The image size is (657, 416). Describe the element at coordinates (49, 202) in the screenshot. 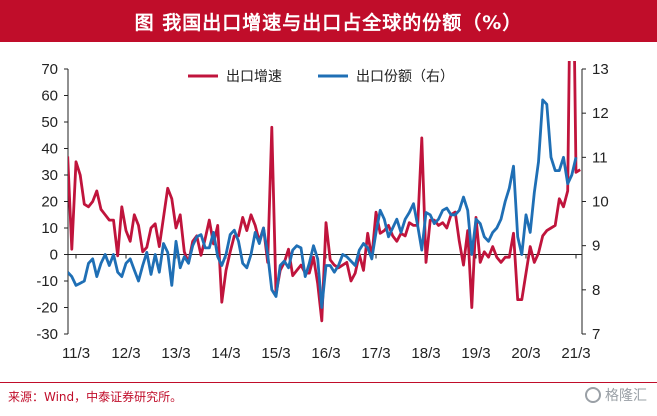

I see `left-tick-label: 20` at that location.